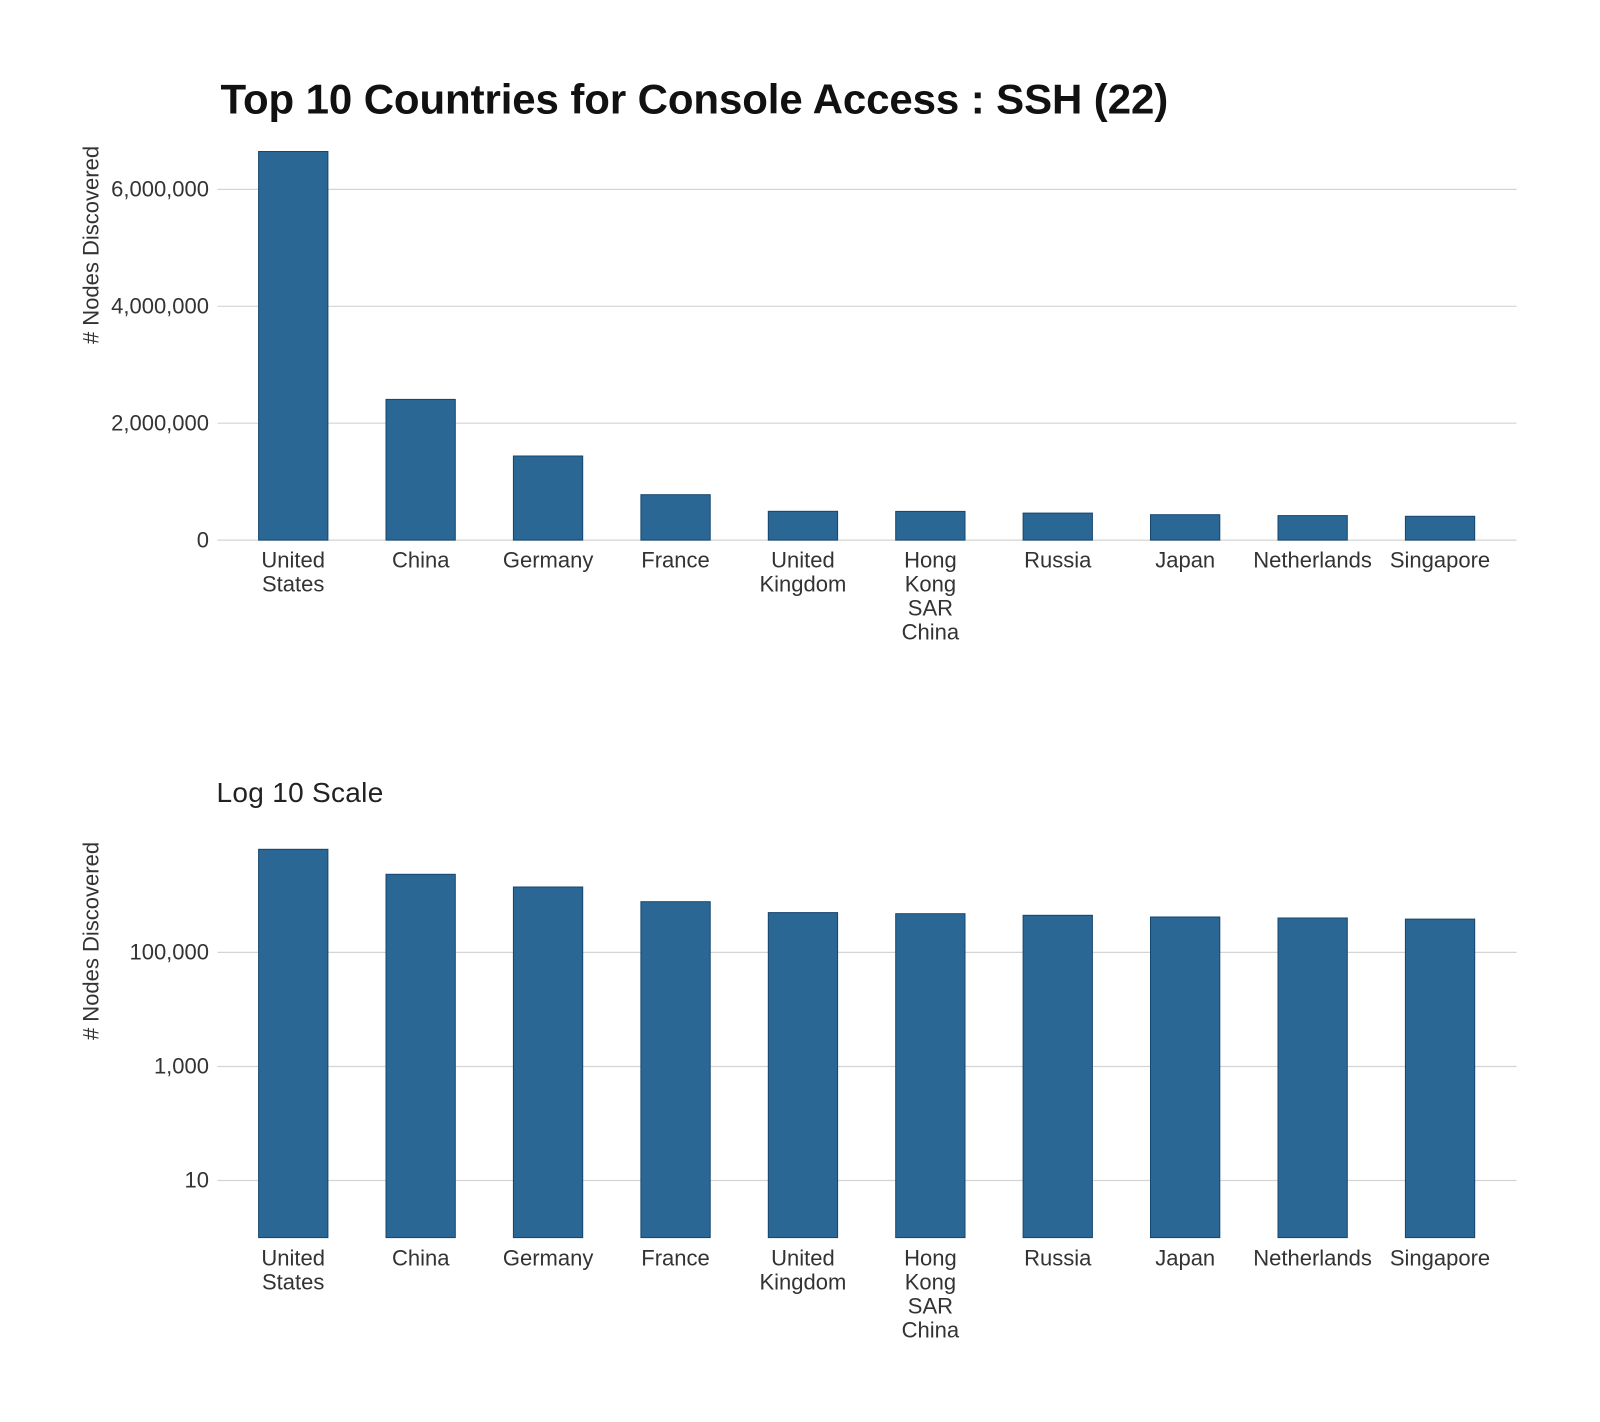 The height and width of the screenshot is (1422, 1600). Describe the element at coordinates (181, 1066) in the screenshot. I see `svg-text: 1,000` at that location.